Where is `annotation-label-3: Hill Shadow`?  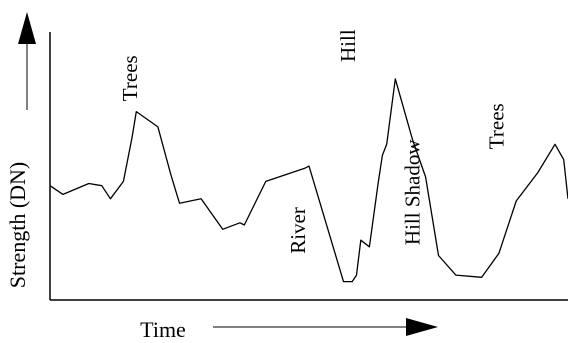 annotation-label-3: Hill Shadow is located at coordinates (413, 192).